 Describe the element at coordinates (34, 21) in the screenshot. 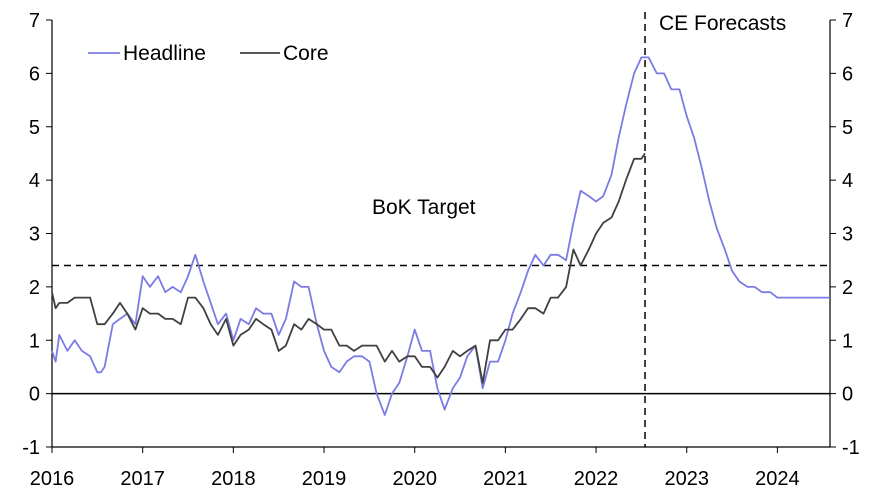

I see `y-tick-label-left: 7` at that location.